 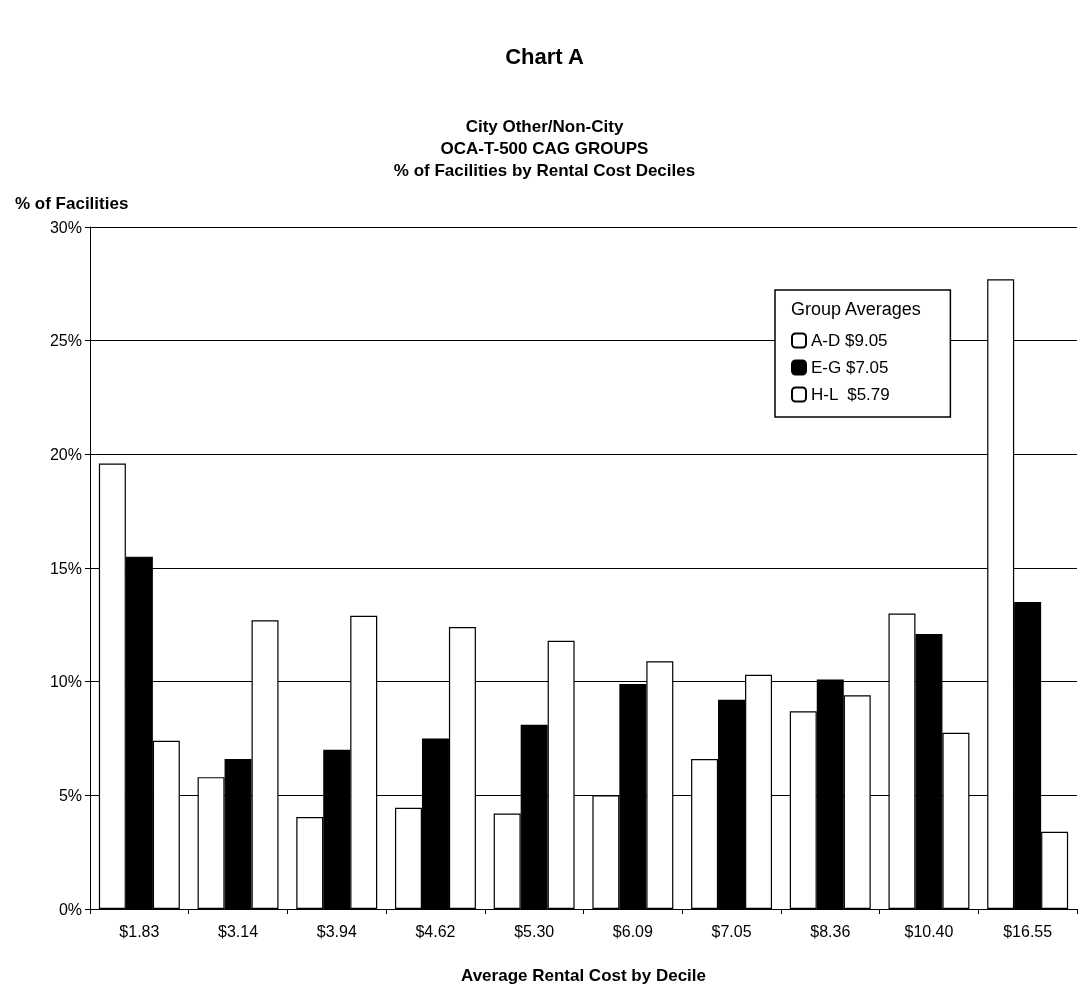 What do you see at coordinates (72, 203) in the screenshot?
I see `y-axis-title: % of Facilities` at bounding box center [72, 203].